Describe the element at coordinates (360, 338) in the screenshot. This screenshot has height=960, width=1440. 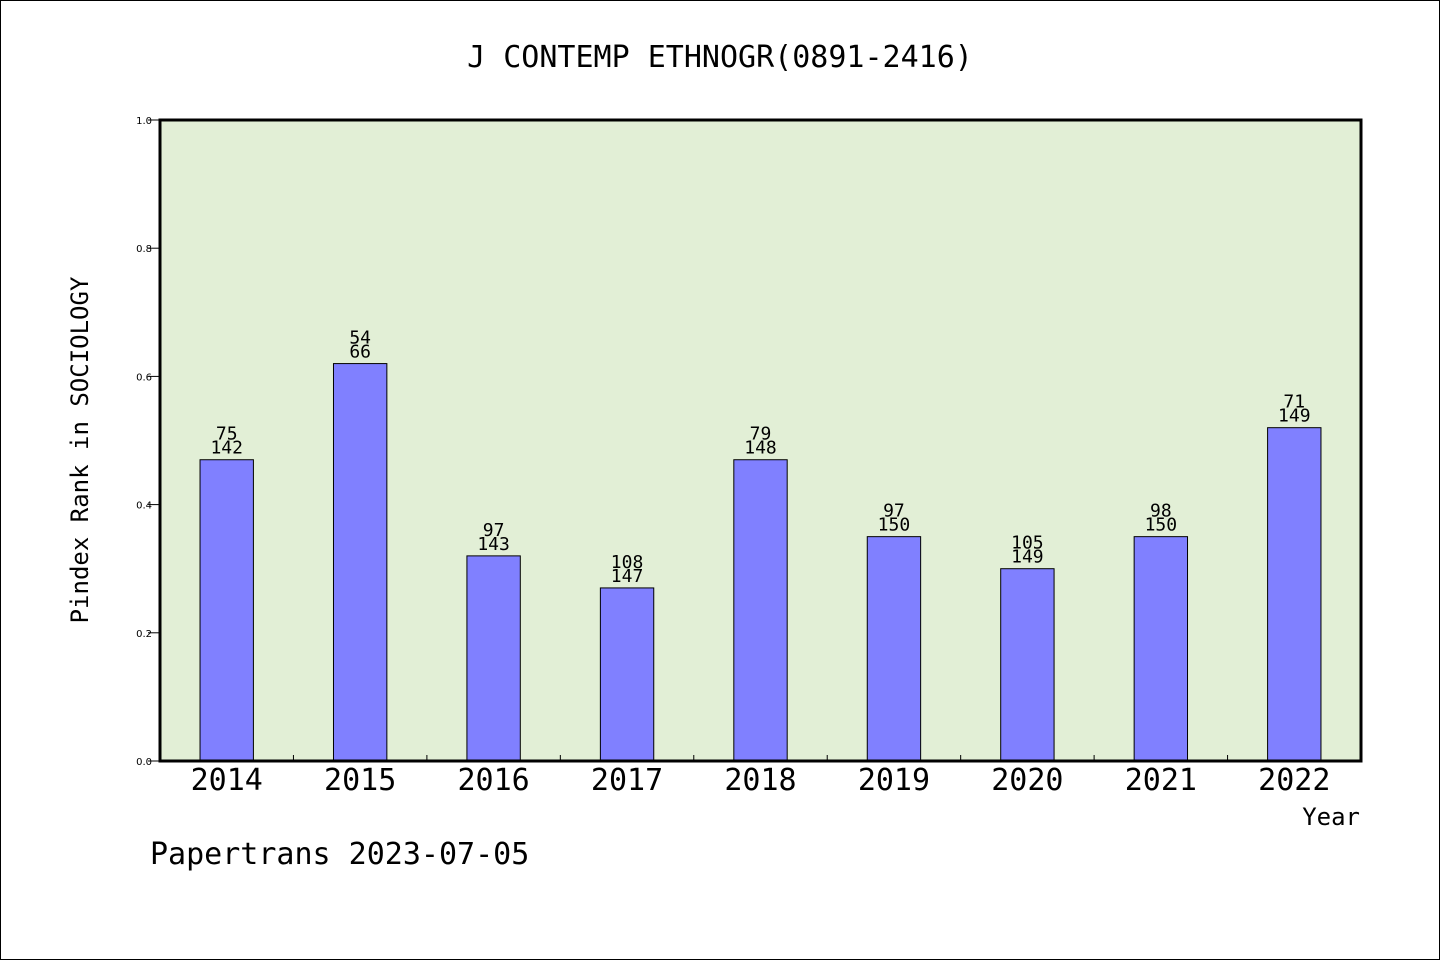
I see `bar-rank-label: 54` at that location.